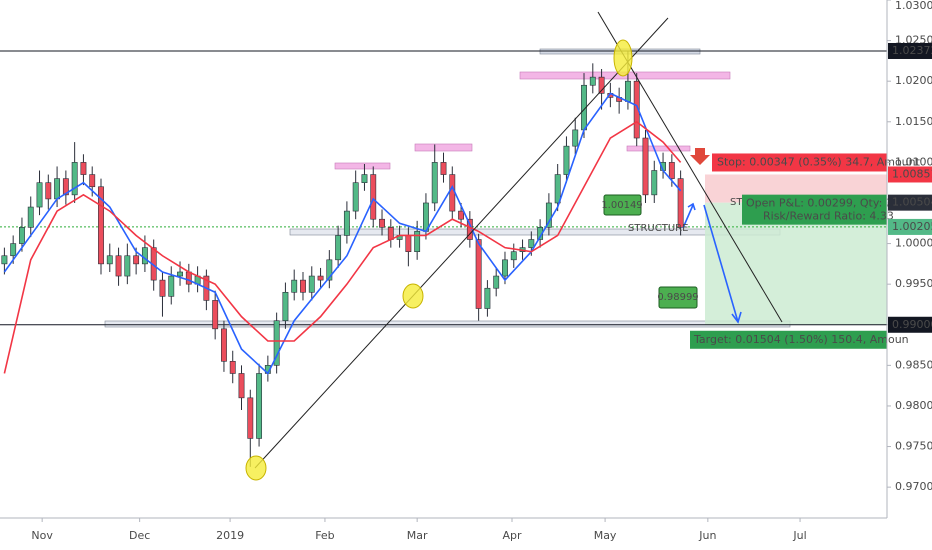  What do you see at coordinates (913, 486) in the screenshot?
I see `y-tick-label: 0.97000` at bounding box center [913, 486].